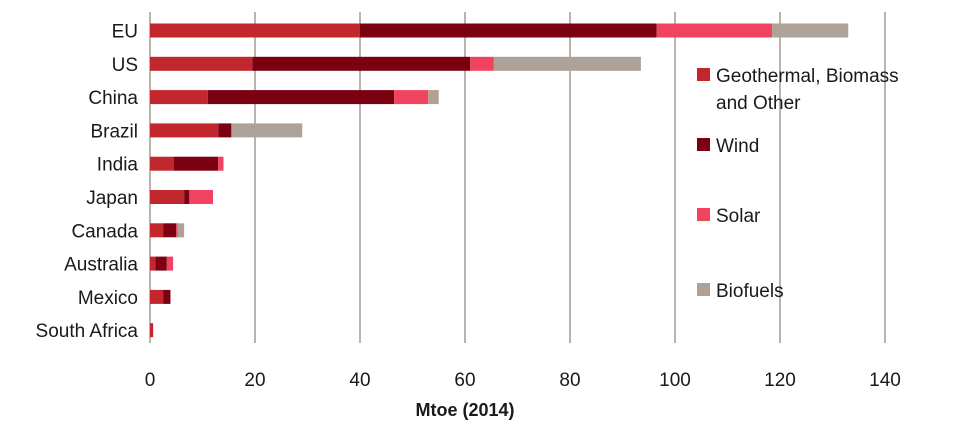 This screenshot has width=955, height=423. What do you see at coordinates (104, 231) in the screenshot?
I see `category-label: Canada` at bounding box center [104, 231].